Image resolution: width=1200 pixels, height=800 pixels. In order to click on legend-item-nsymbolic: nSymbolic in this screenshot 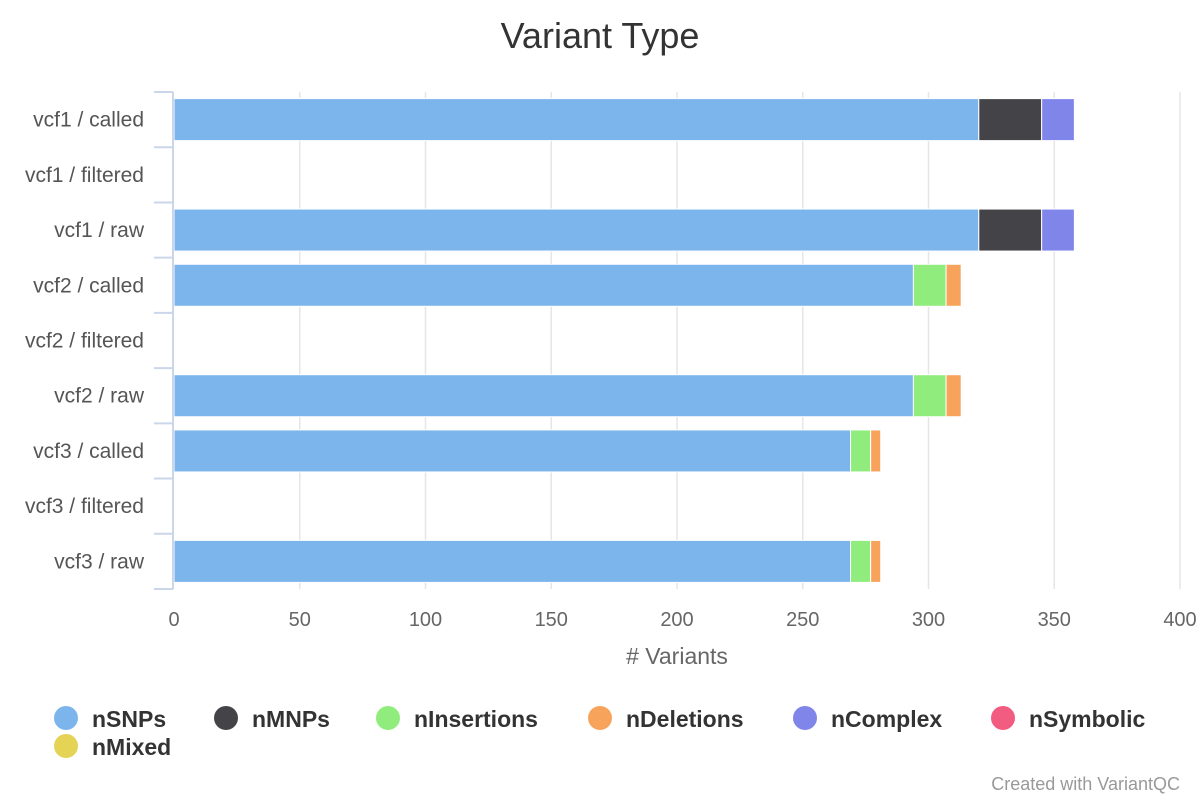, I will do `click(1068, 719)`.